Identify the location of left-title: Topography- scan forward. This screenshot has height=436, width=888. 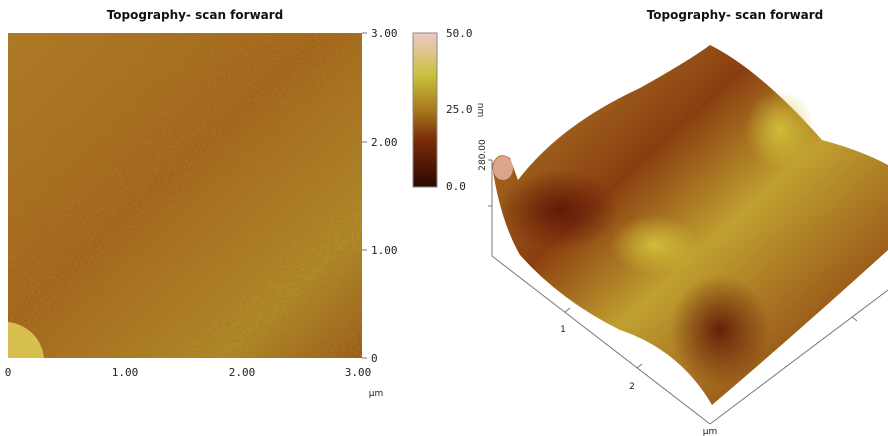
(195, 15).